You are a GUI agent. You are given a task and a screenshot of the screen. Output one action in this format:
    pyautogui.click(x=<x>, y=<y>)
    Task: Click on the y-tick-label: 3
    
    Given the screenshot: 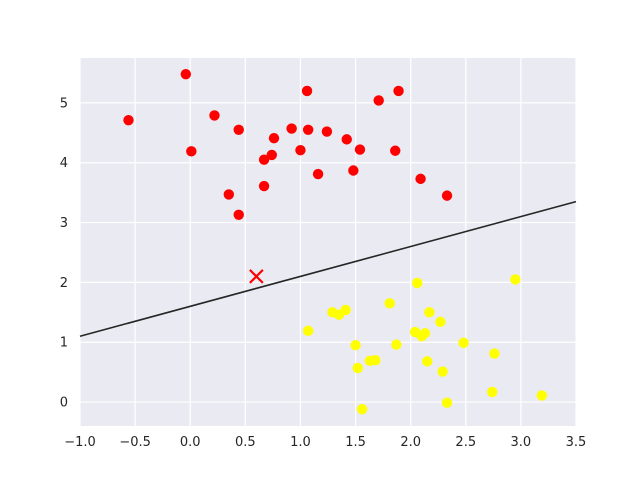 What is the action you would take?
    pyautogui.click(x=64, y=223)
    